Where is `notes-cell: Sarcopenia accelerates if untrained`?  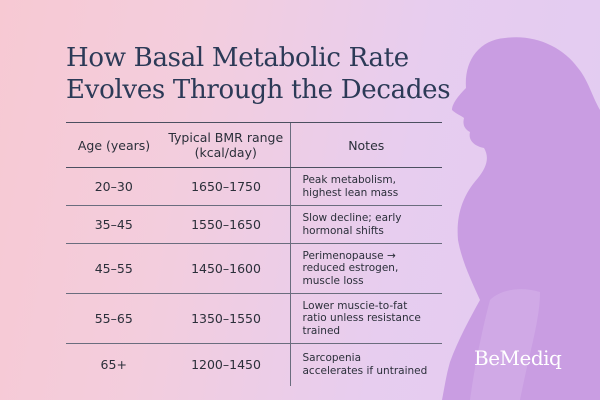
notes-cell: Sarcopenia accelerates if untrained is located at coordinates (365, 364).